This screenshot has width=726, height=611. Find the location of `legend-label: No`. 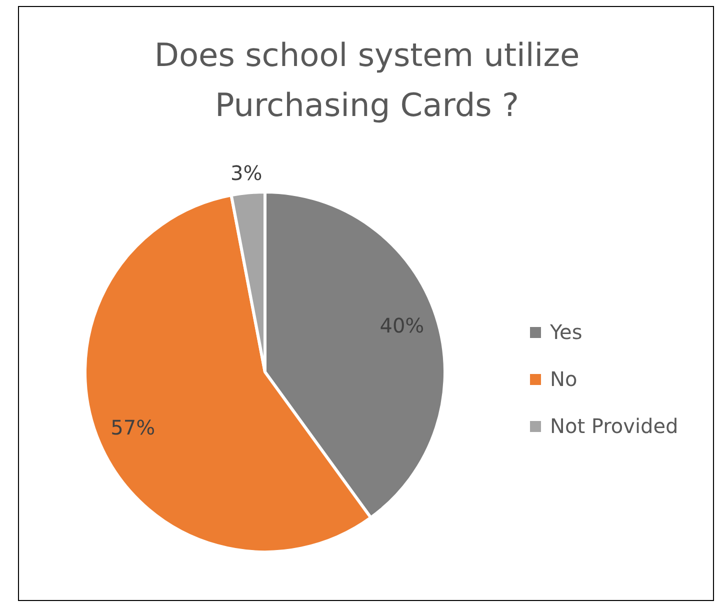

legend-label: No is located at coordinates (564, 379).